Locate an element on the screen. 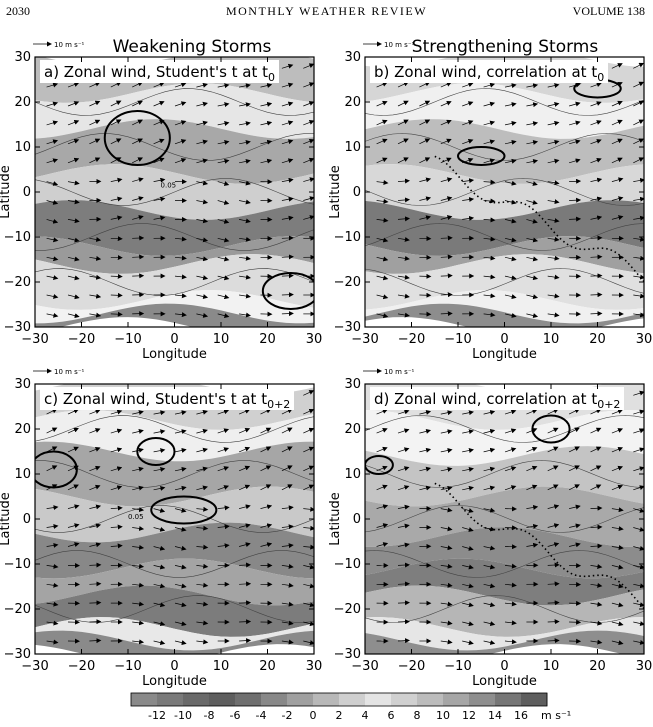 The width and height of the screenshot is (653, 727). colorbar-tick-label: 10 is located at coordinates (443, 715).